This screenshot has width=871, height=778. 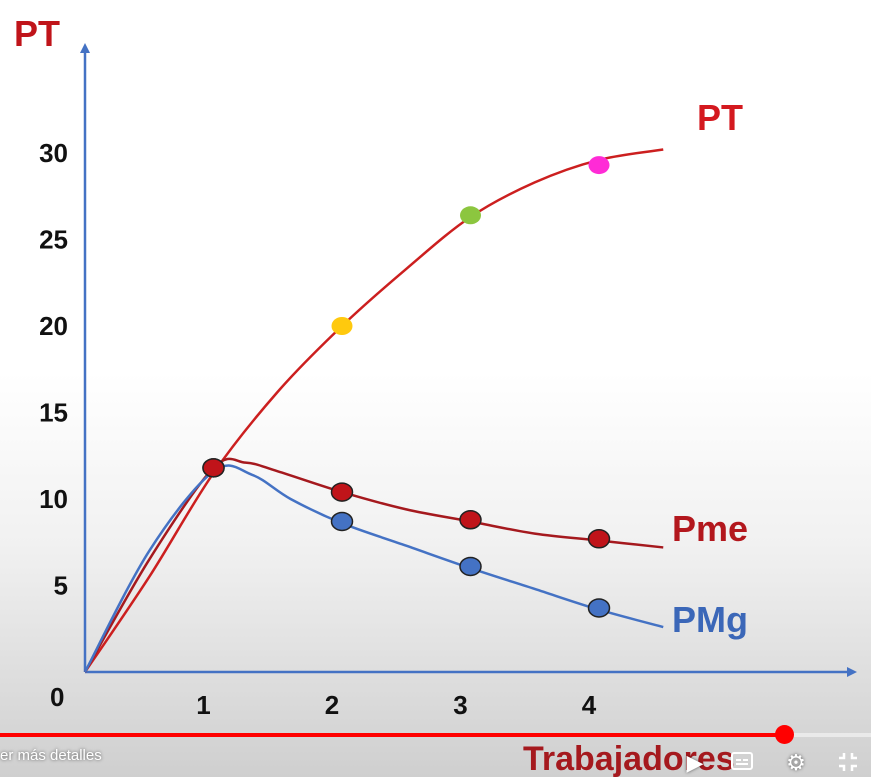 What do you see at coordinates (848, 763) in the screenshot?
I see `exit-fullscreen-icon` at bounding box center [848, 763].